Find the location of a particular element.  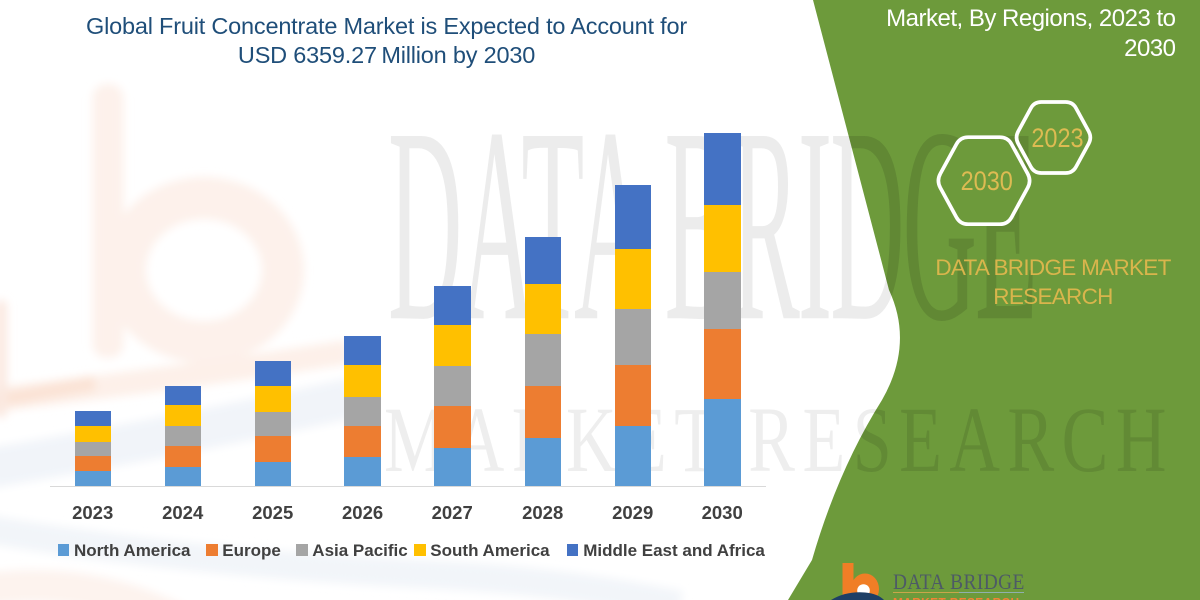

svg-text: 2030 is located at coordinates (987, 181).